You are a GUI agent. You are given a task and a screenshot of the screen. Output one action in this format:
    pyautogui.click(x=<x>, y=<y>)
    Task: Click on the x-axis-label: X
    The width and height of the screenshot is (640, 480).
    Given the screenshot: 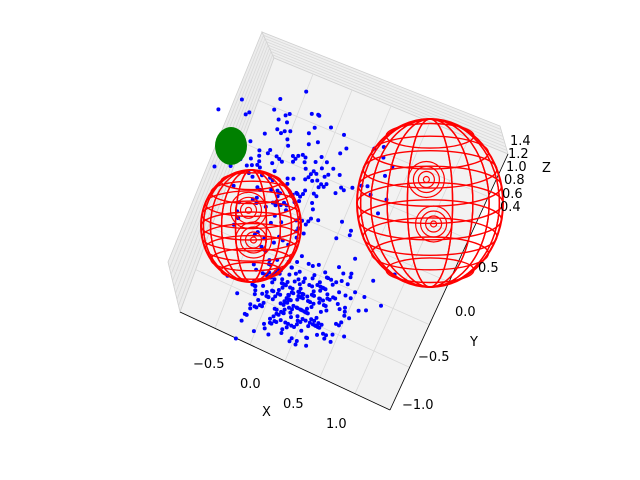 What is the action you would take?
    pyautogui.click(x=266, y=412)
    